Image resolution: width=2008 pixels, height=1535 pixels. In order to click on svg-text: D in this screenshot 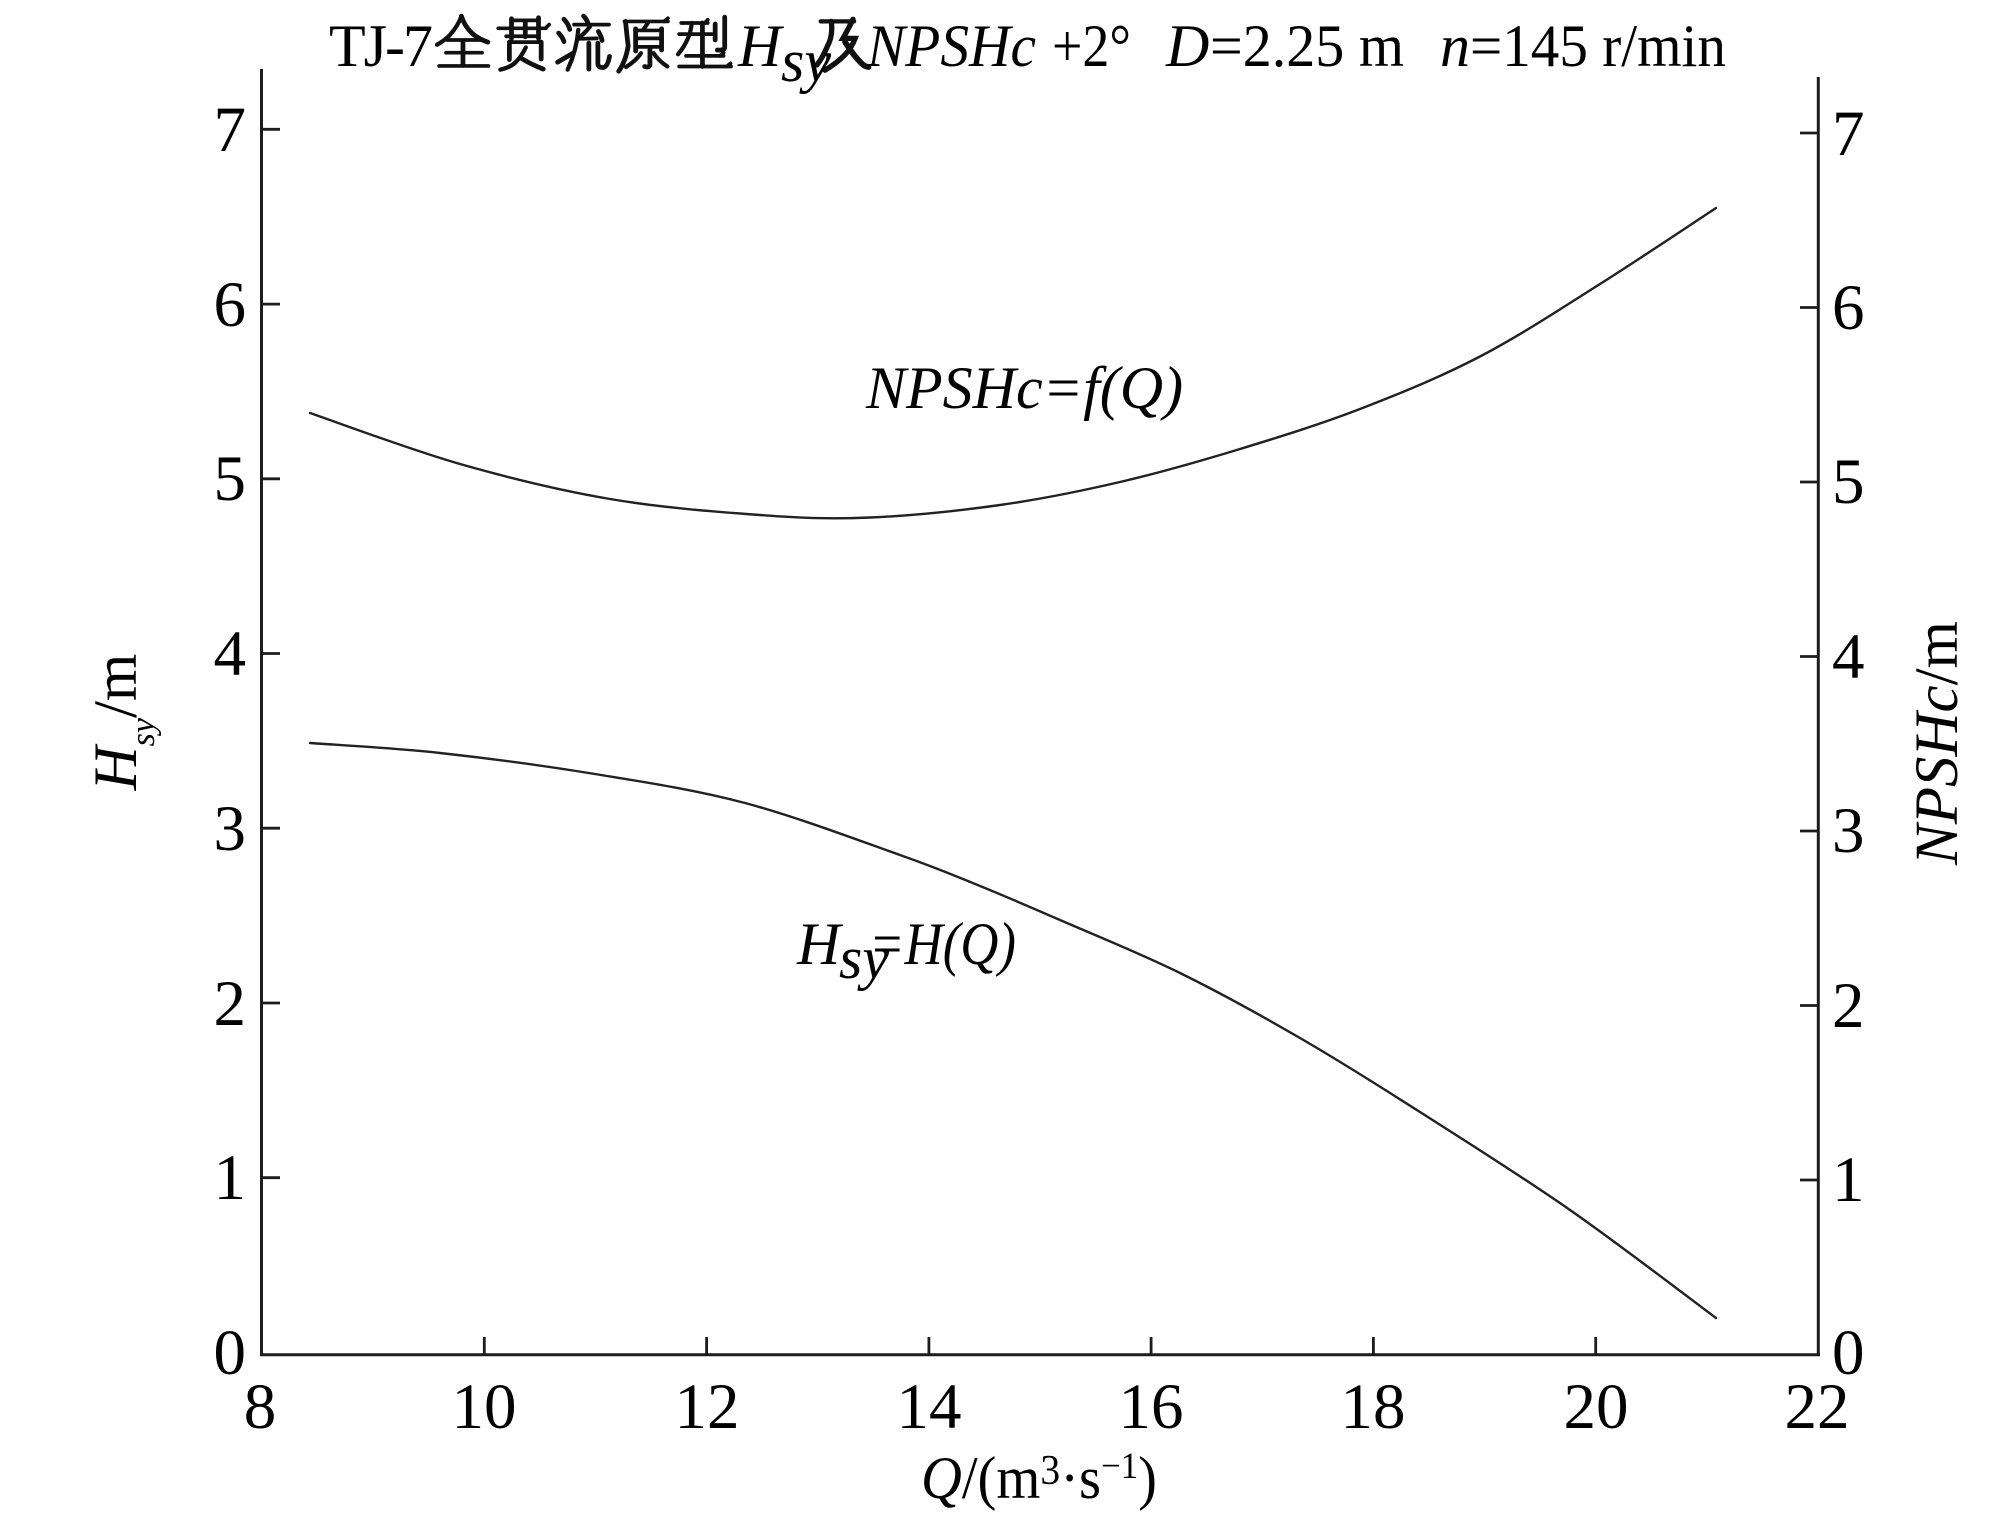, I will do `click(1187, 46)`.